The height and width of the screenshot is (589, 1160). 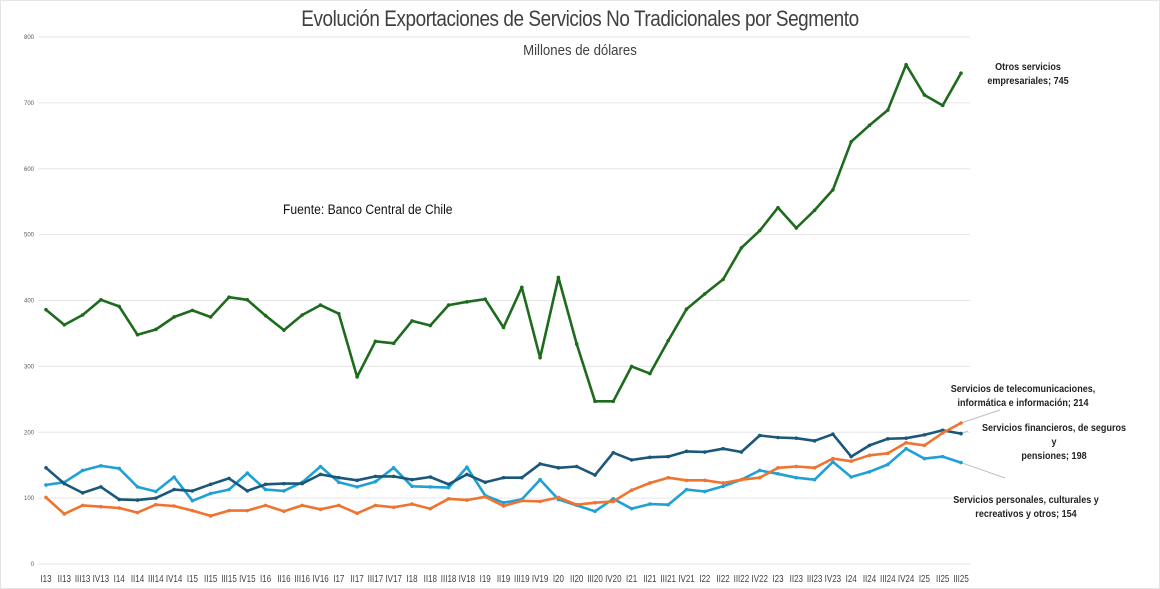 I want to click on label-telecom-line2: informática e información; 214, so click(x=1023, y=403).